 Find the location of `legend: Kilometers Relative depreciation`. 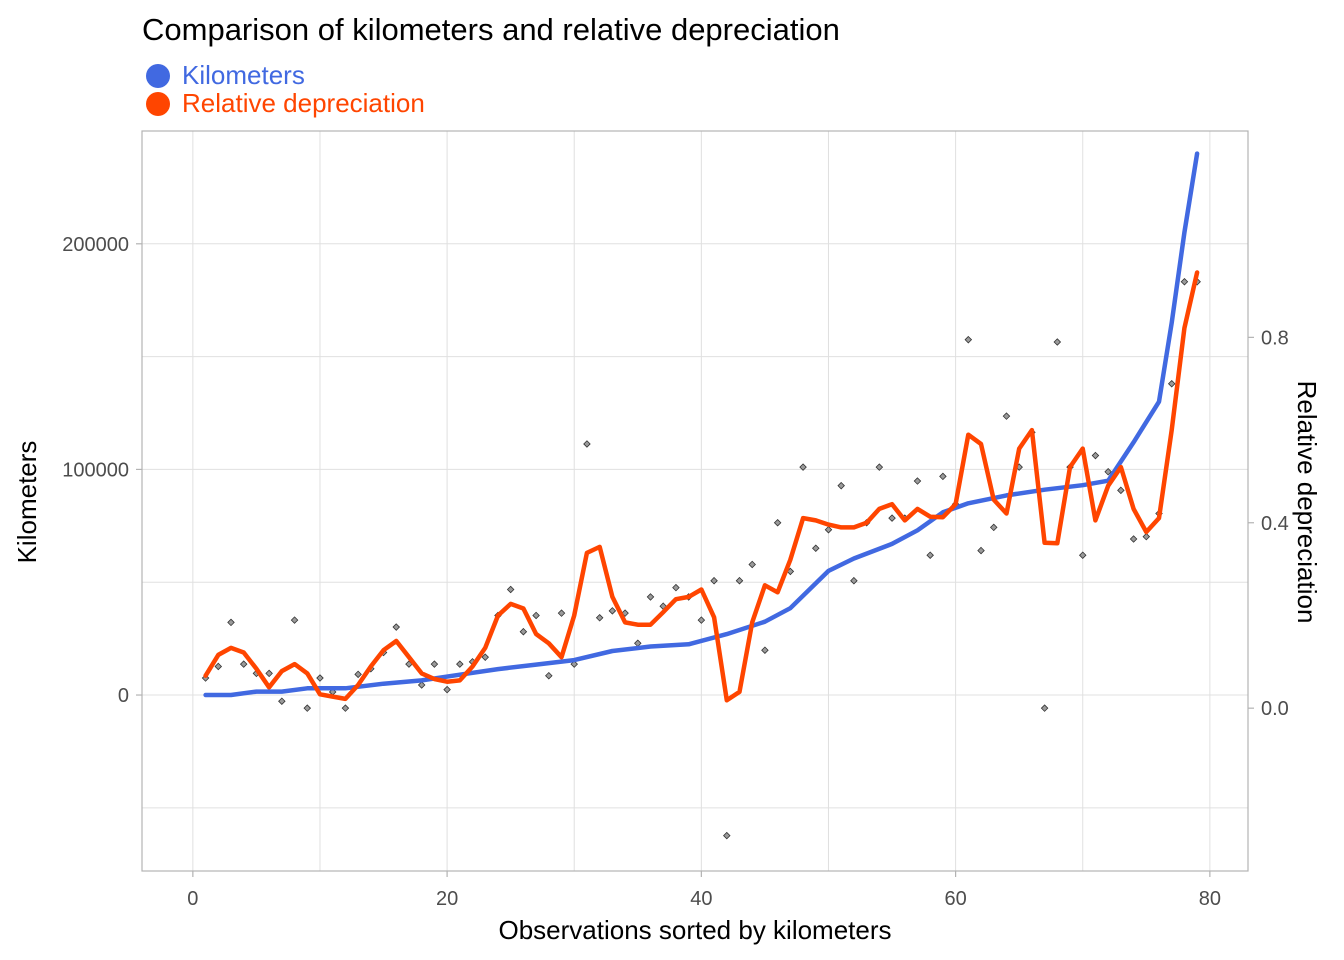

legend: Kilometers Relative depreciation is located at coordinates (285, 89).